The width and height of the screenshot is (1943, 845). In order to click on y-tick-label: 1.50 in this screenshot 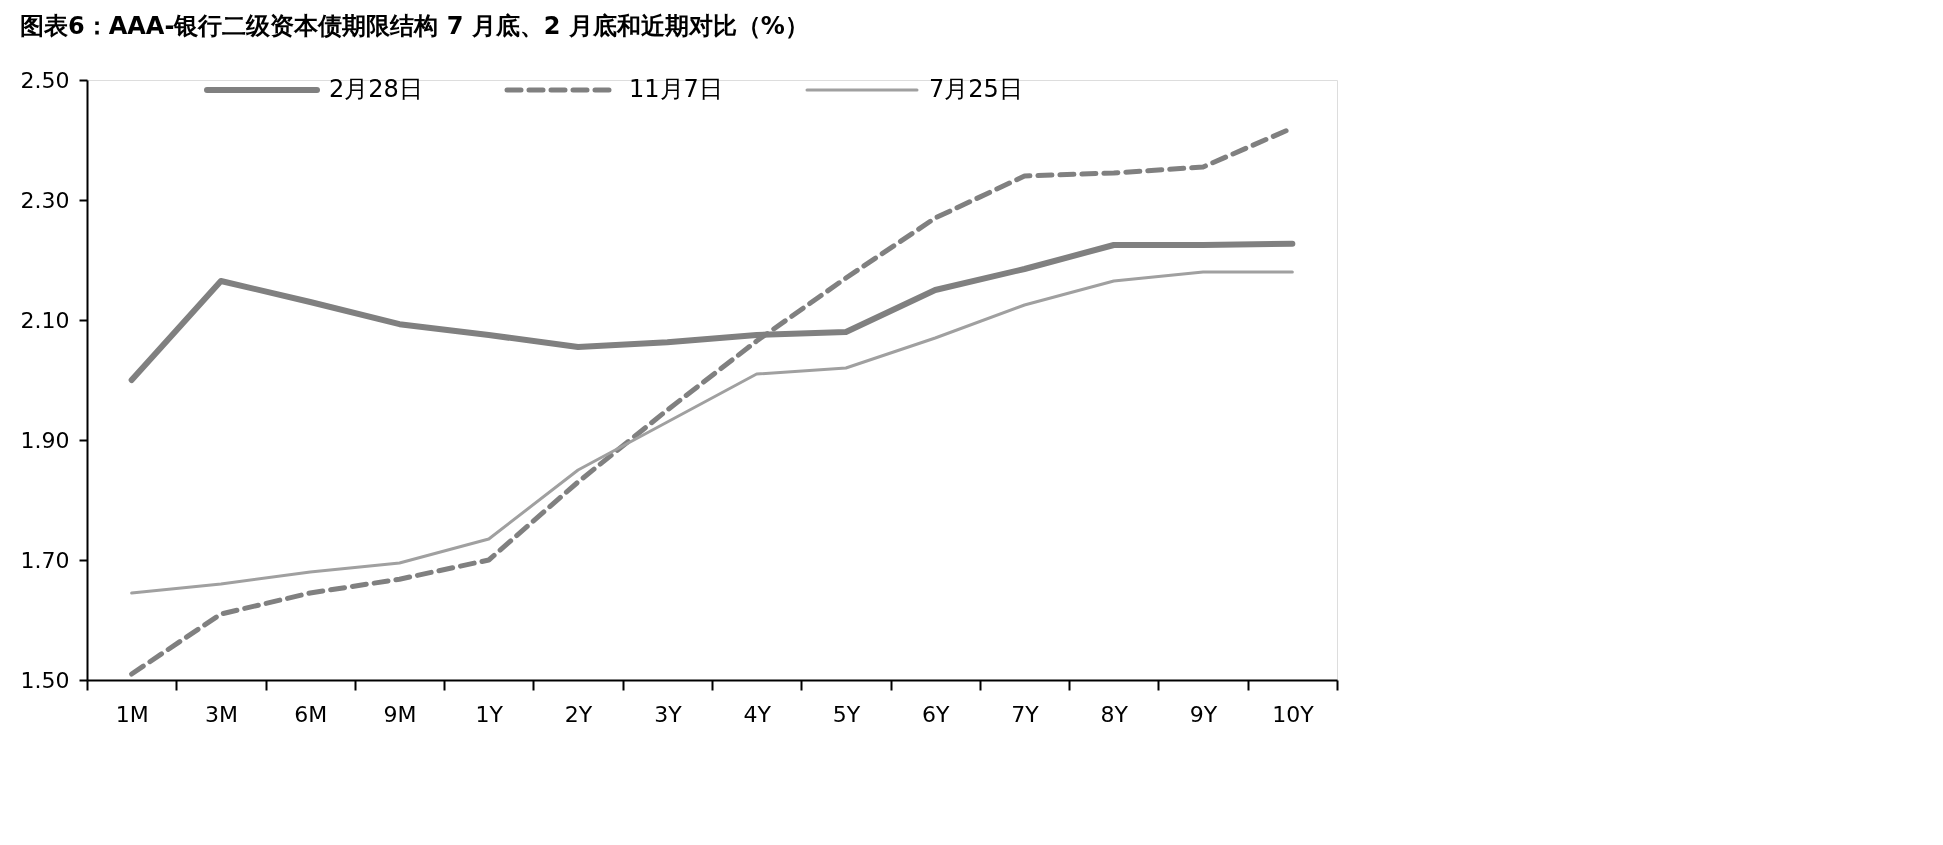, I will do `click(45, 680)`.